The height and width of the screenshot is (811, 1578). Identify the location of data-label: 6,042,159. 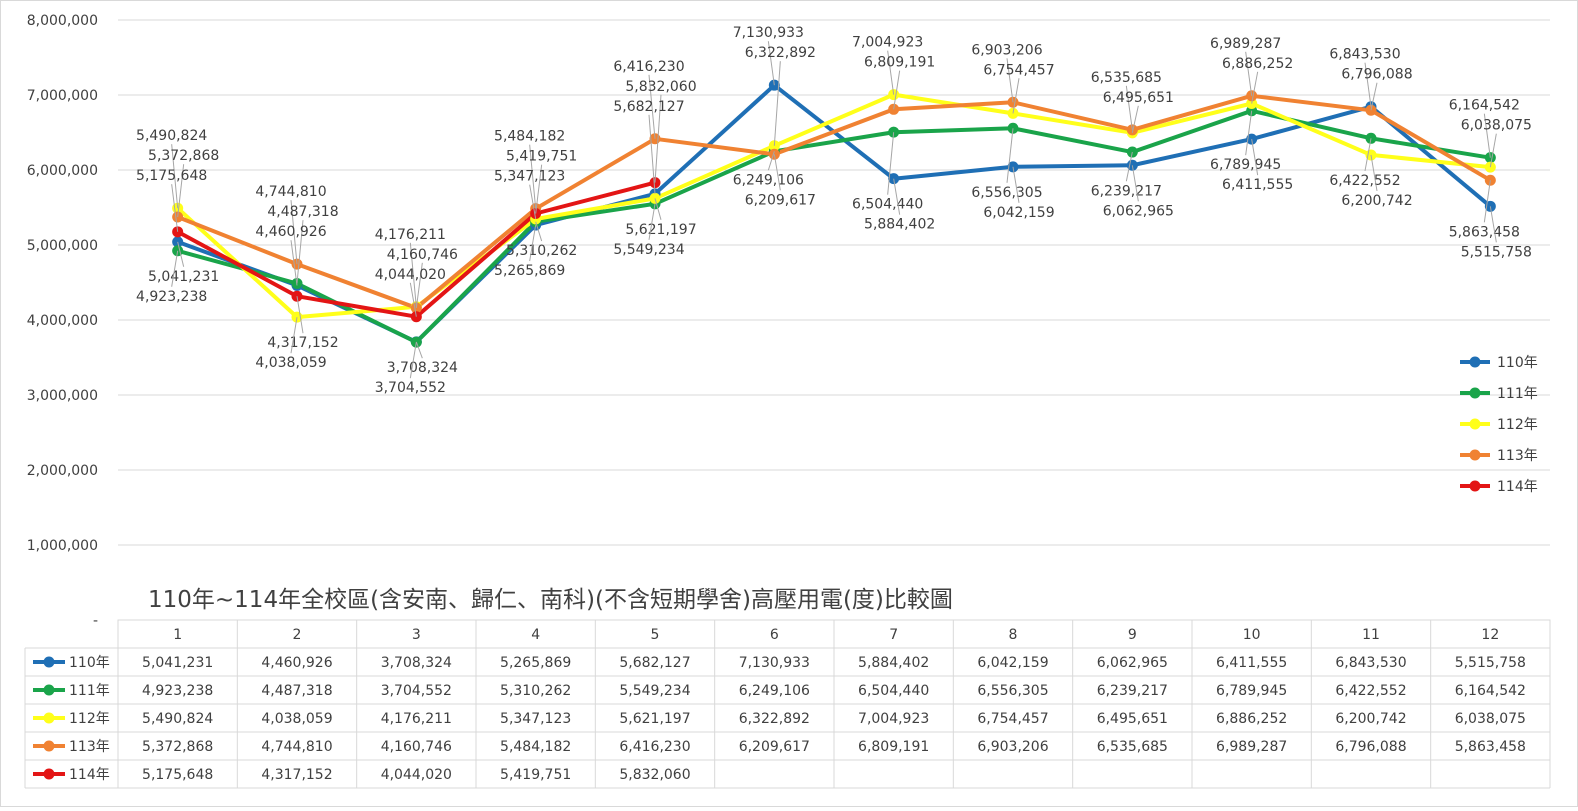
(1018, 213).